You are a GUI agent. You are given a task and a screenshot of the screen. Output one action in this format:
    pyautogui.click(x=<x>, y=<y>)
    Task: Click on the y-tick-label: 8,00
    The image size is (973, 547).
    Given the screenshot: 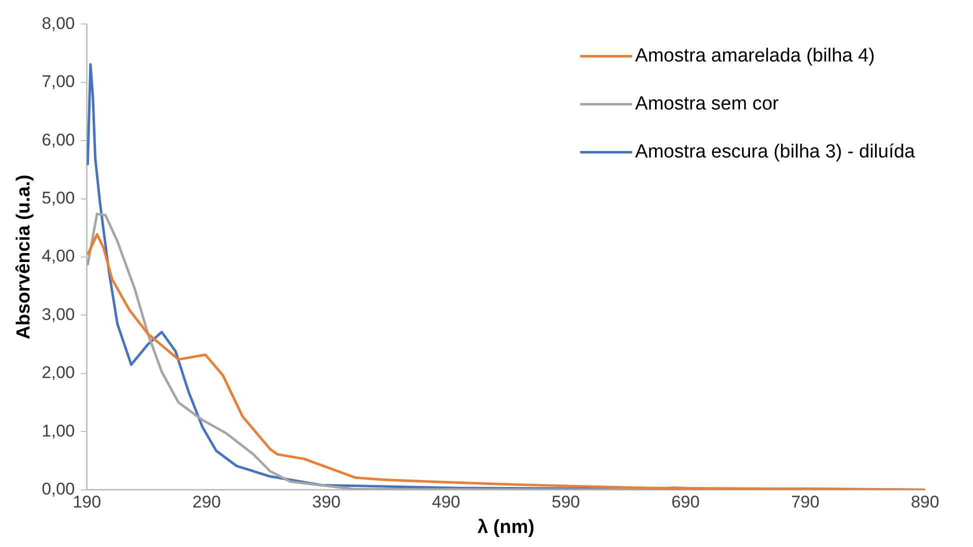 What is the action you would take?
    pyautogui.click(x=58, y=23)
    